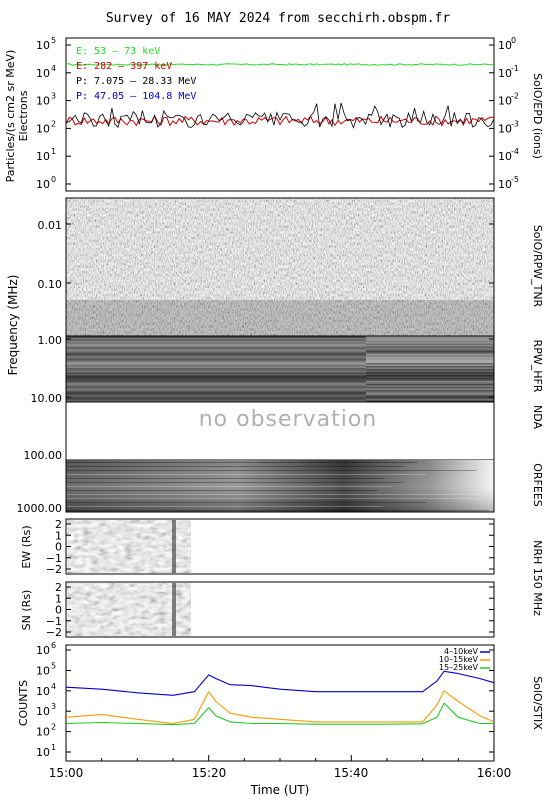  What do you see at coordinates (461, 651) in the screenshot?
I see `stix-legend-entry: 4–10keV` at bounding box center [461, 651].